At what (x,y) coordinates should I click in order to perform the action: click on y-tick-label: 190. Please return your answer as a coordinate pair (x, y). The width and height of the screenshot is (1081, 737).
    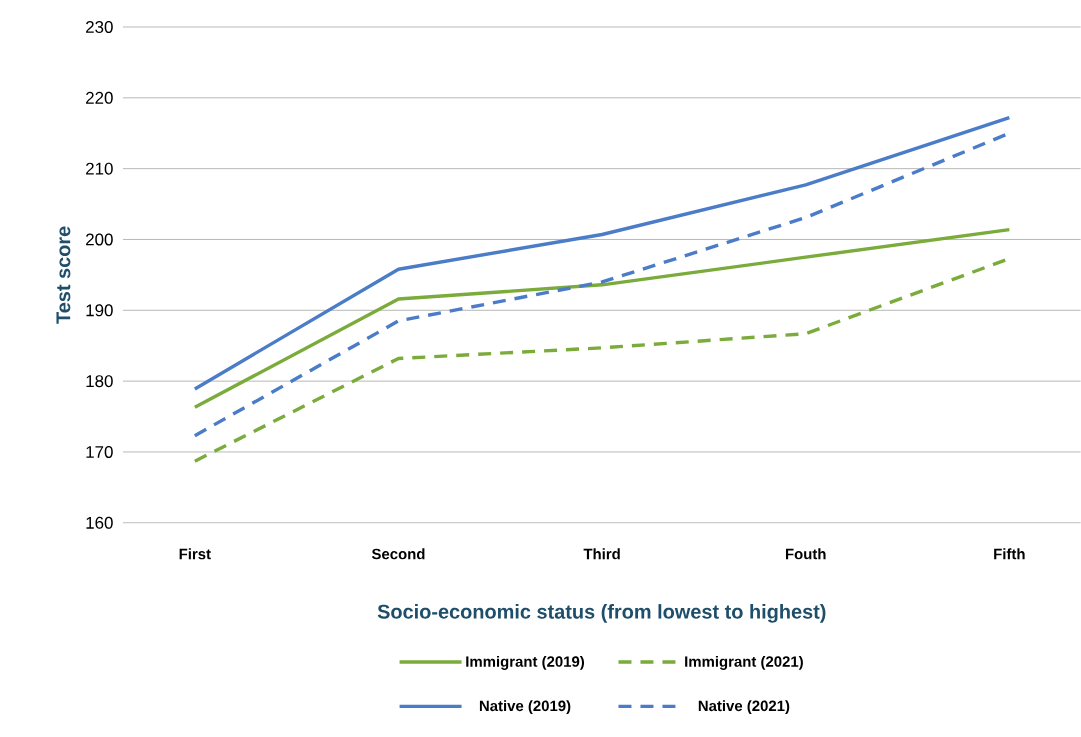
    Looking at the image, I should click on (99, 310).